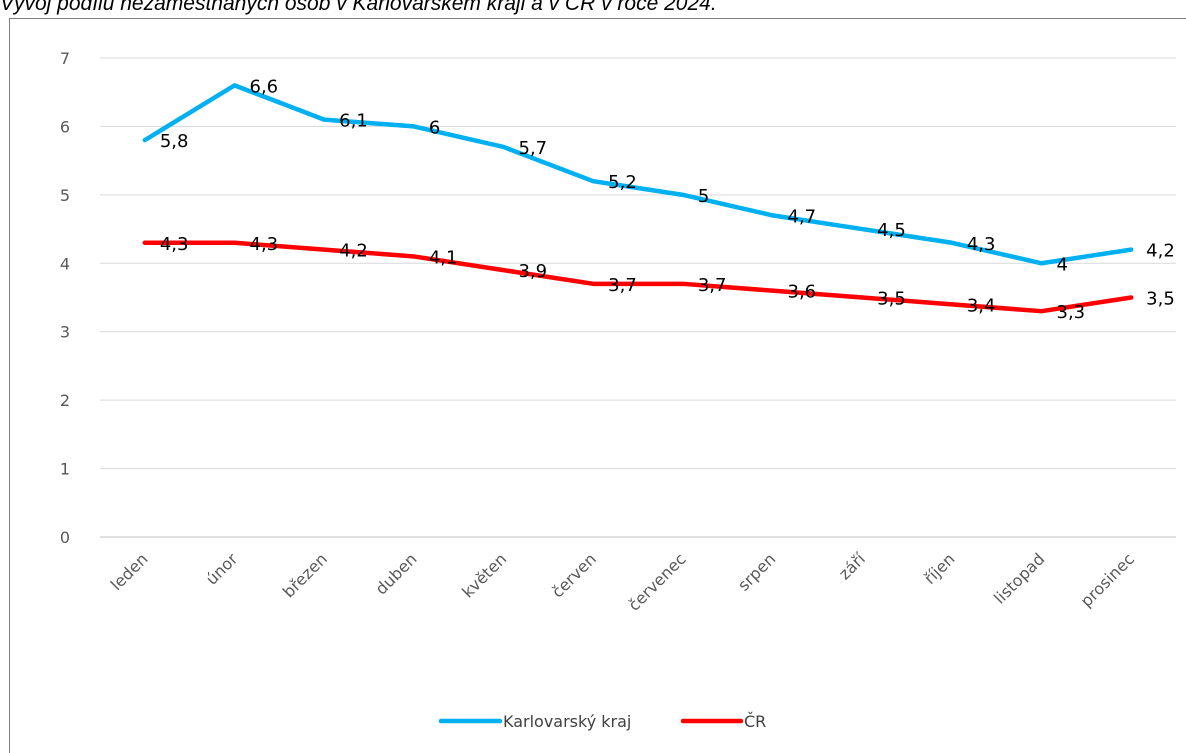  Describe the element at coordinates (1107, 579) in the screenshot. I see `x-tick-label: prosinec` at that location.